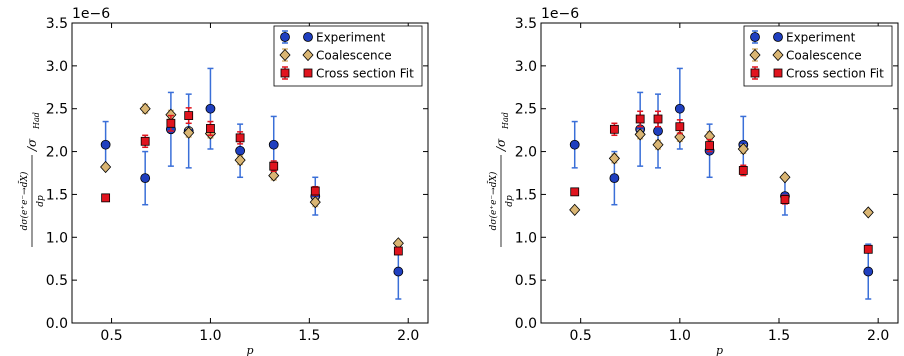 The width and height of the screenshot is (904, 356). Describe the element at coordinates (526, 24) in the screenshot. I see `y-tick-label: 3.5` at that location.